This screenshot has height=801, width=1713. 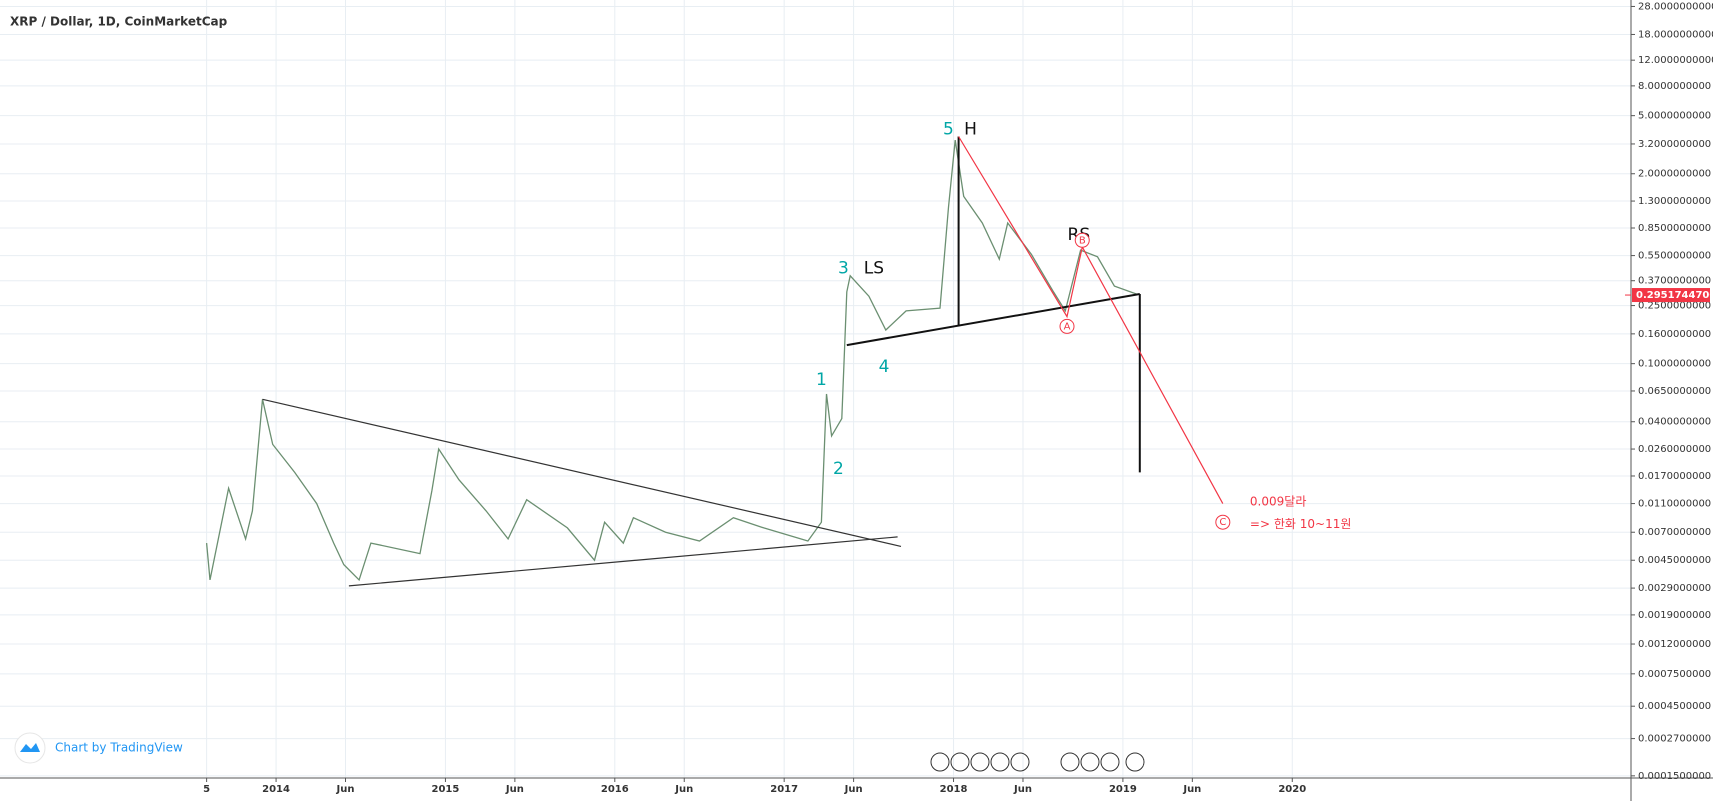 I want to click on annotation: B, so click(x=1082, y=240).